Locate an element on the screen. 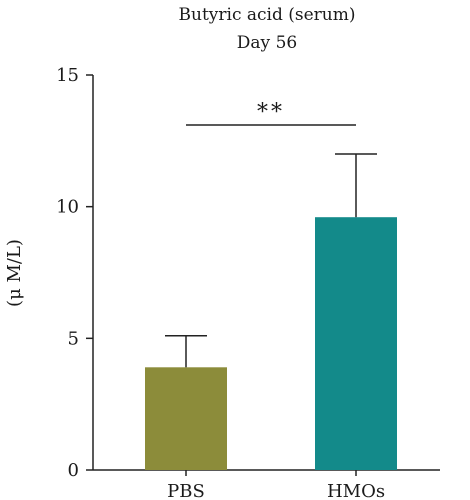 The height and width of the screenshot is (500, 470). y-tick-label: 5 is located at coordinates (73, 338).